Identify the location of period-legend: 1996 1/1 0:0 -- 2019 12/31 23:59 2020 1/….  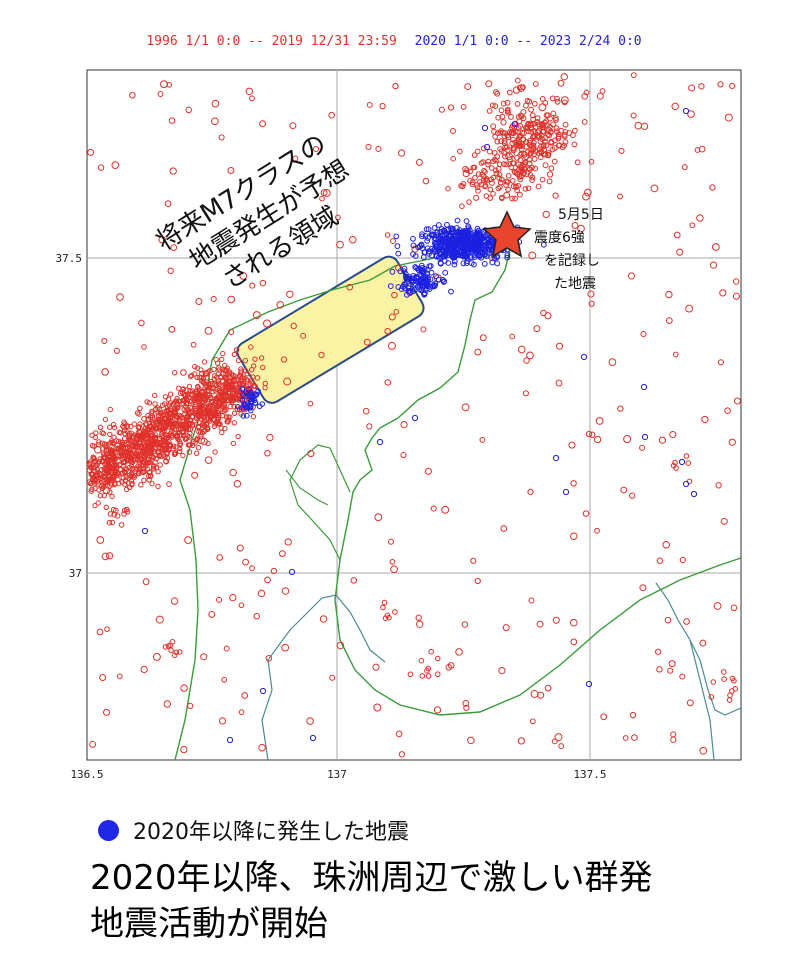
(394, 41).